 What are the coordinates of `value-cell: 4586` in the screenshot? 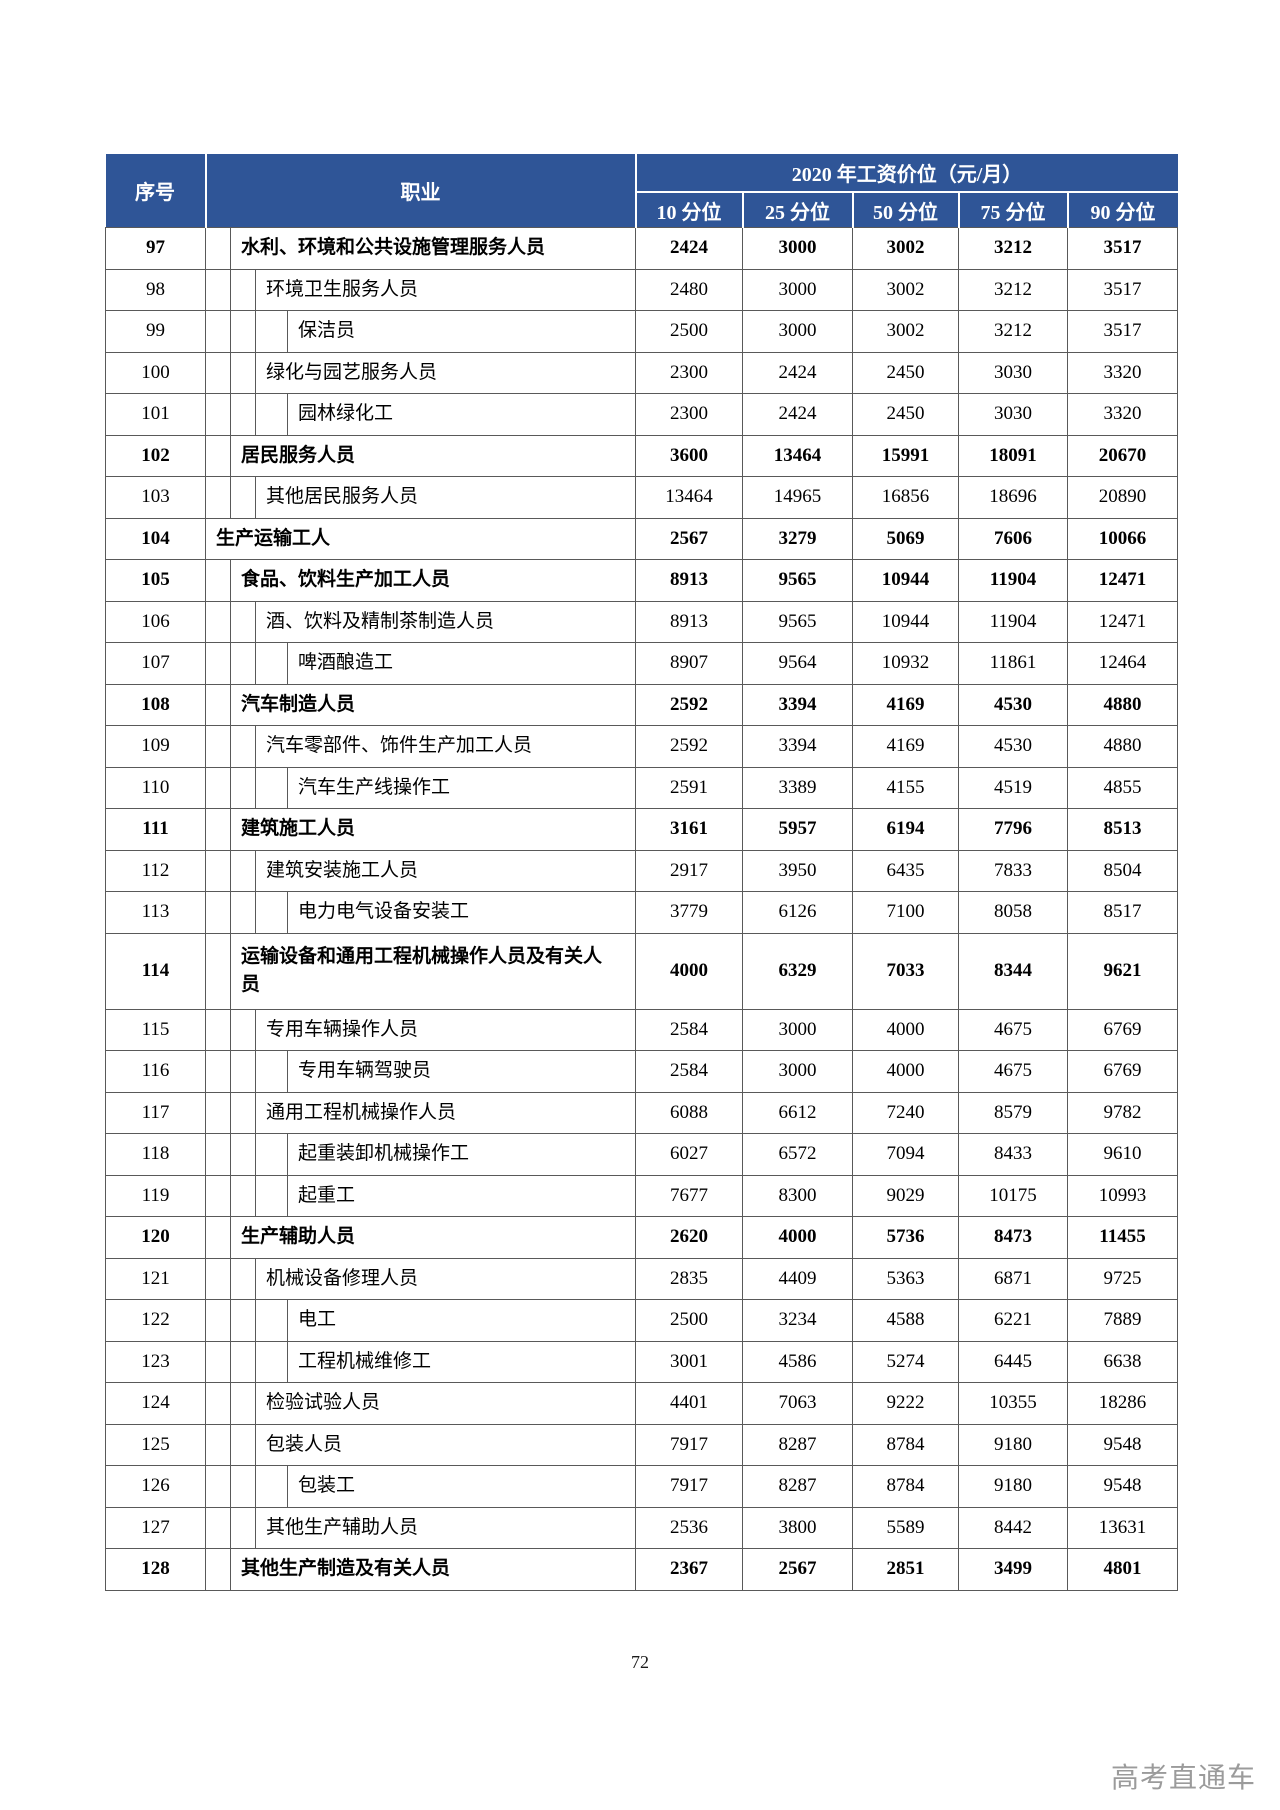 It's located at (797, 1361).